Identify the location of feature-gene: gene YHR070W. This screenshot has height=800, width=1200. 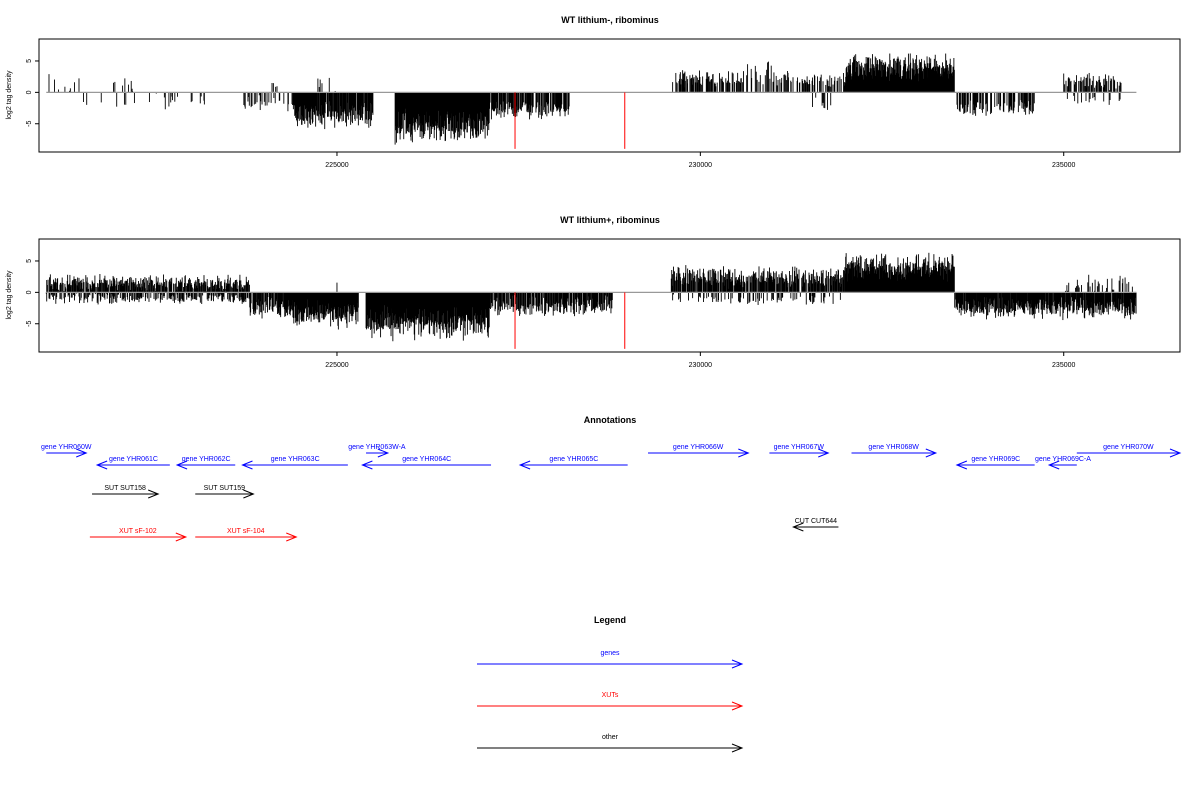
(1129, 451).